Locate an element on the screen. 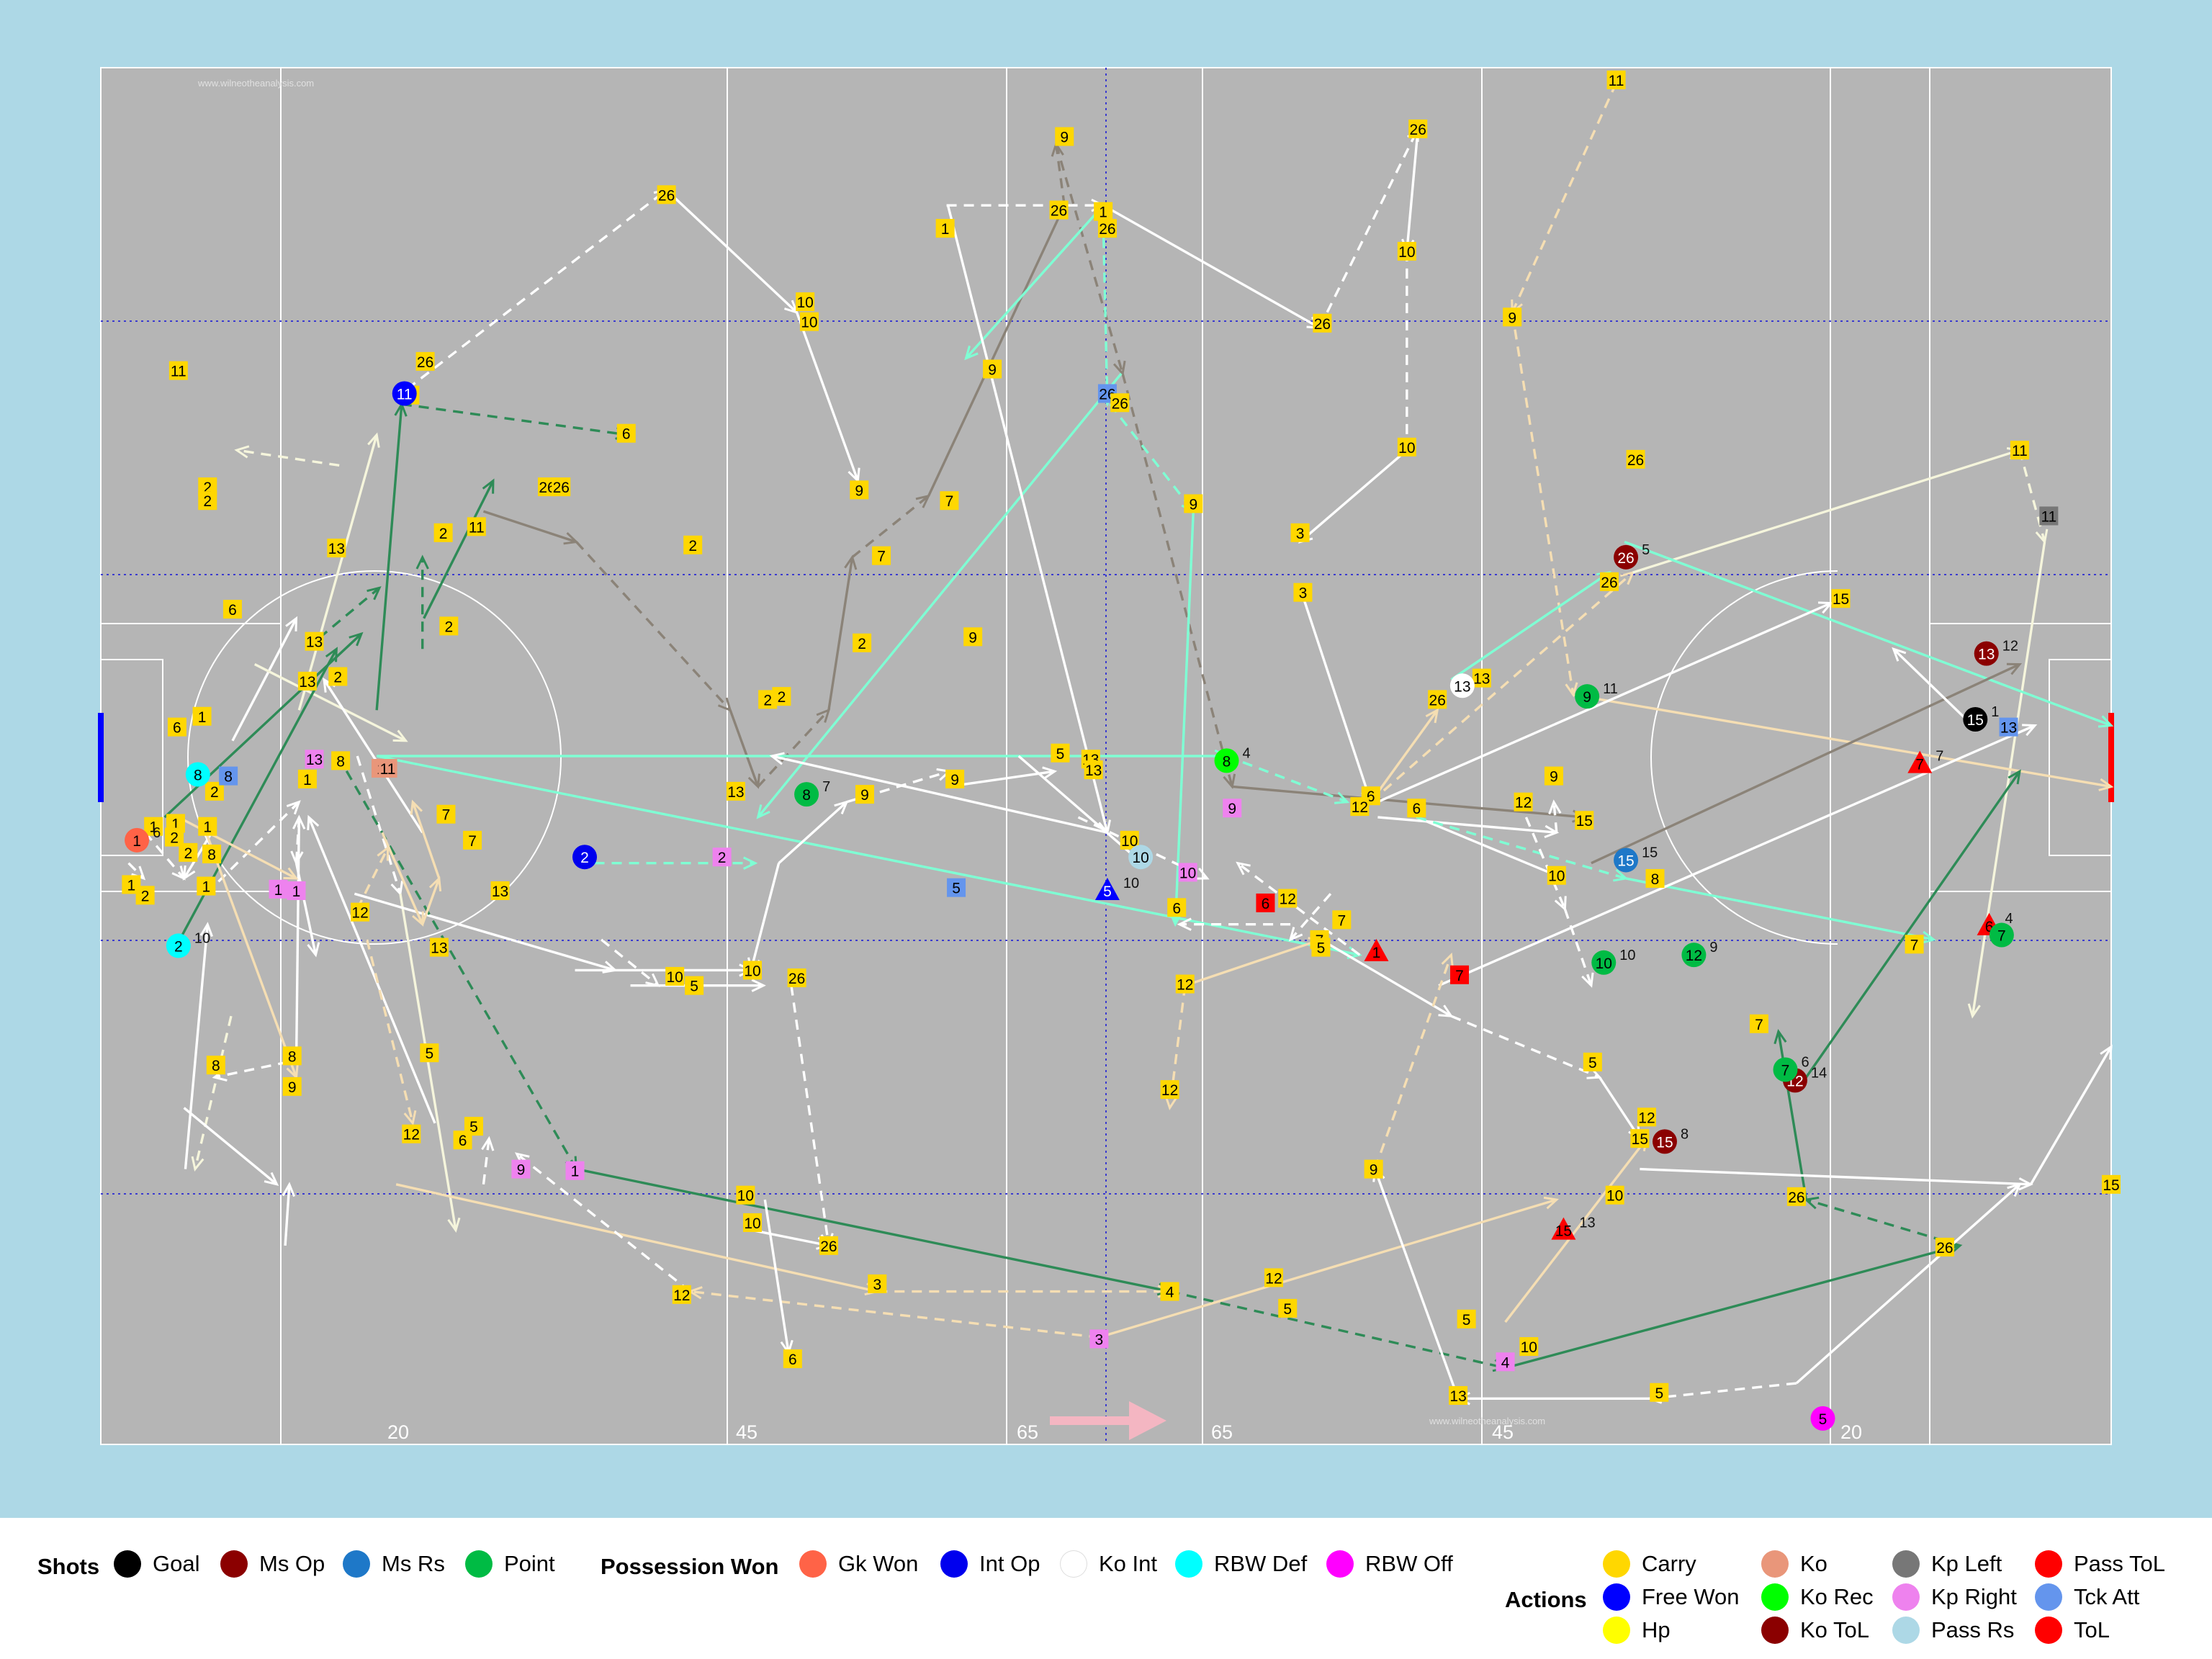 This screenshot has width=2212, height=1659. legend-item-pass-rs: Pass Rs is located at coordinates (1953, 1631).